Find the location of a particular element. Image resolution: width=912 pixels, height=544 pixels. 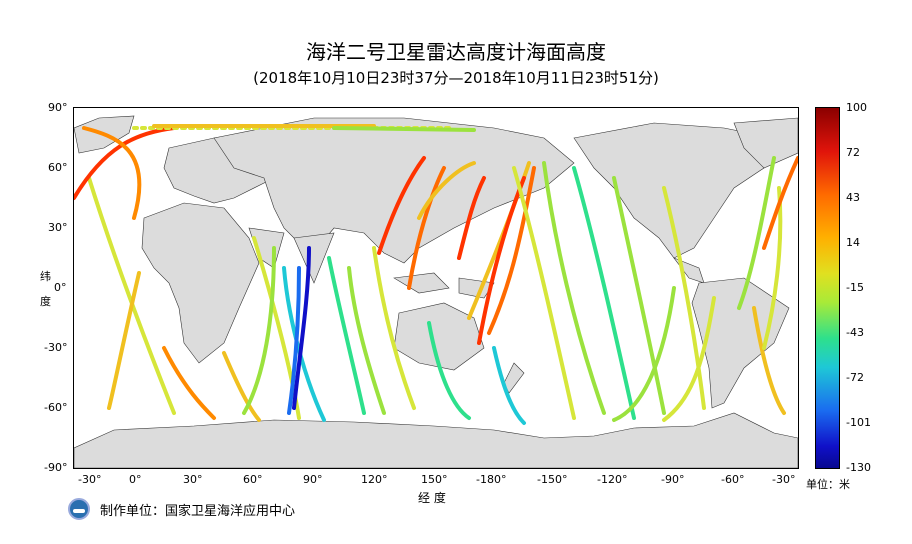

land-asia is located at coordinates (394, 190).